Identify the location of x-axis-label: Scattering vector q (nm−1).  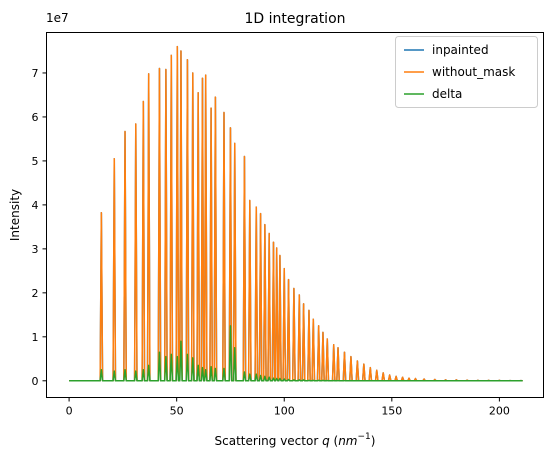
(295, 440).